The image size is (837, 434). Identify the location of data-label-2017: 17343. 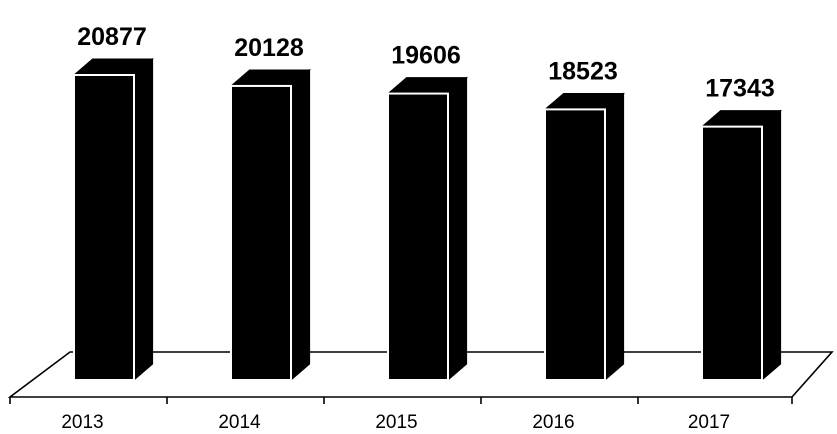
(740, 89).